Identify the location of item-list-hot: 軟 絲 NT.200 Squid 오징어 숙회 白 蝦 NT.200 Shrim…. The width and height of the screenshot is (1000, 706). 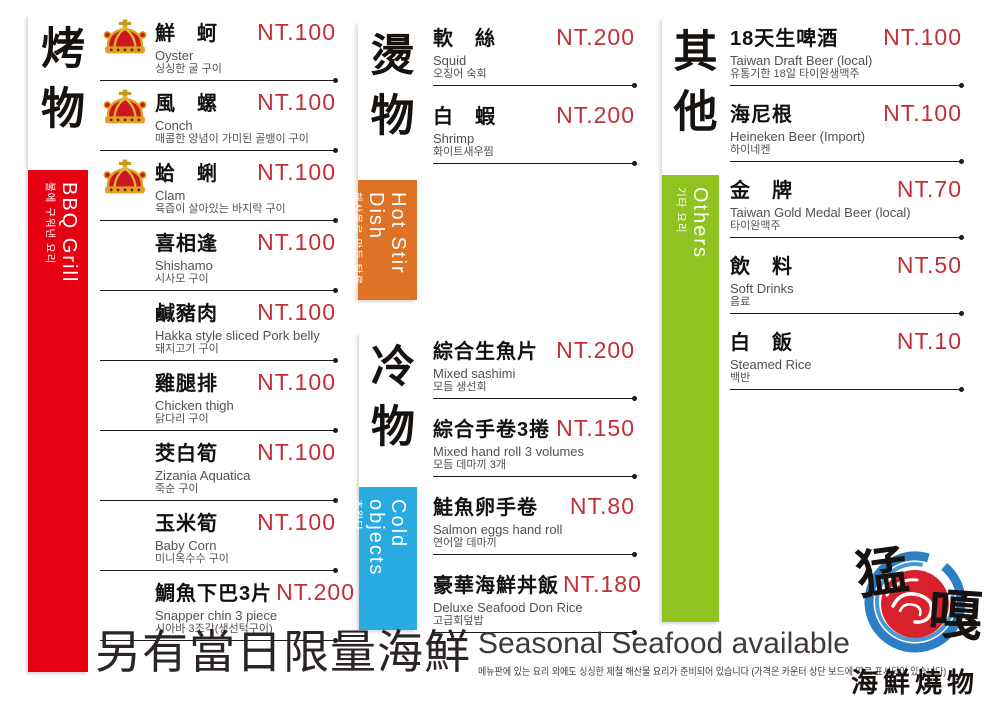
(535, 95).